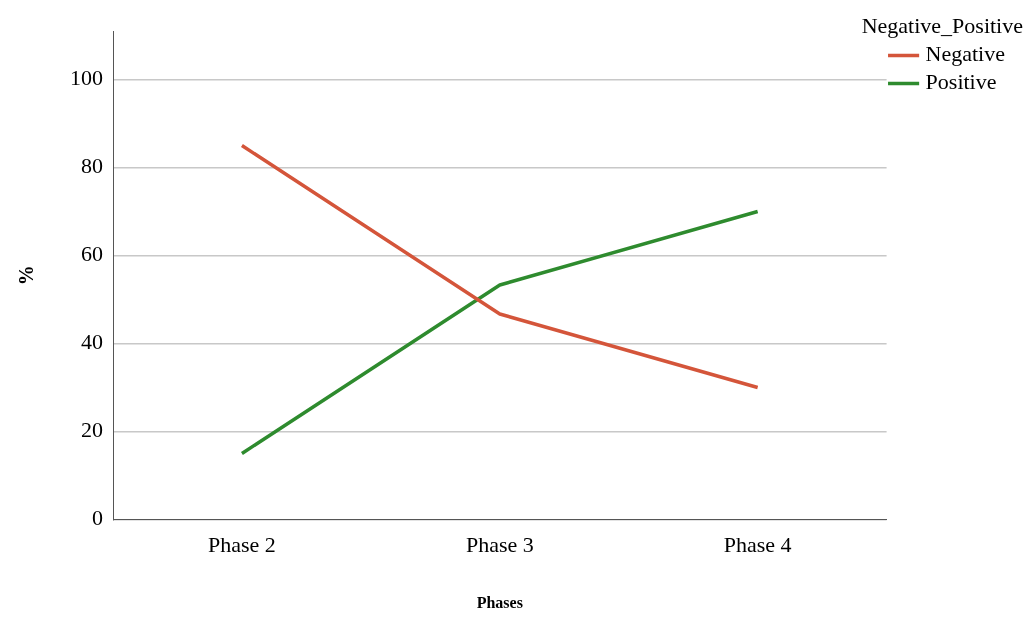  What do you see at coordinates (757, 545) in the screenshot?
I see `x-tick-label: Phase 4` at bounding box center [757, 545].